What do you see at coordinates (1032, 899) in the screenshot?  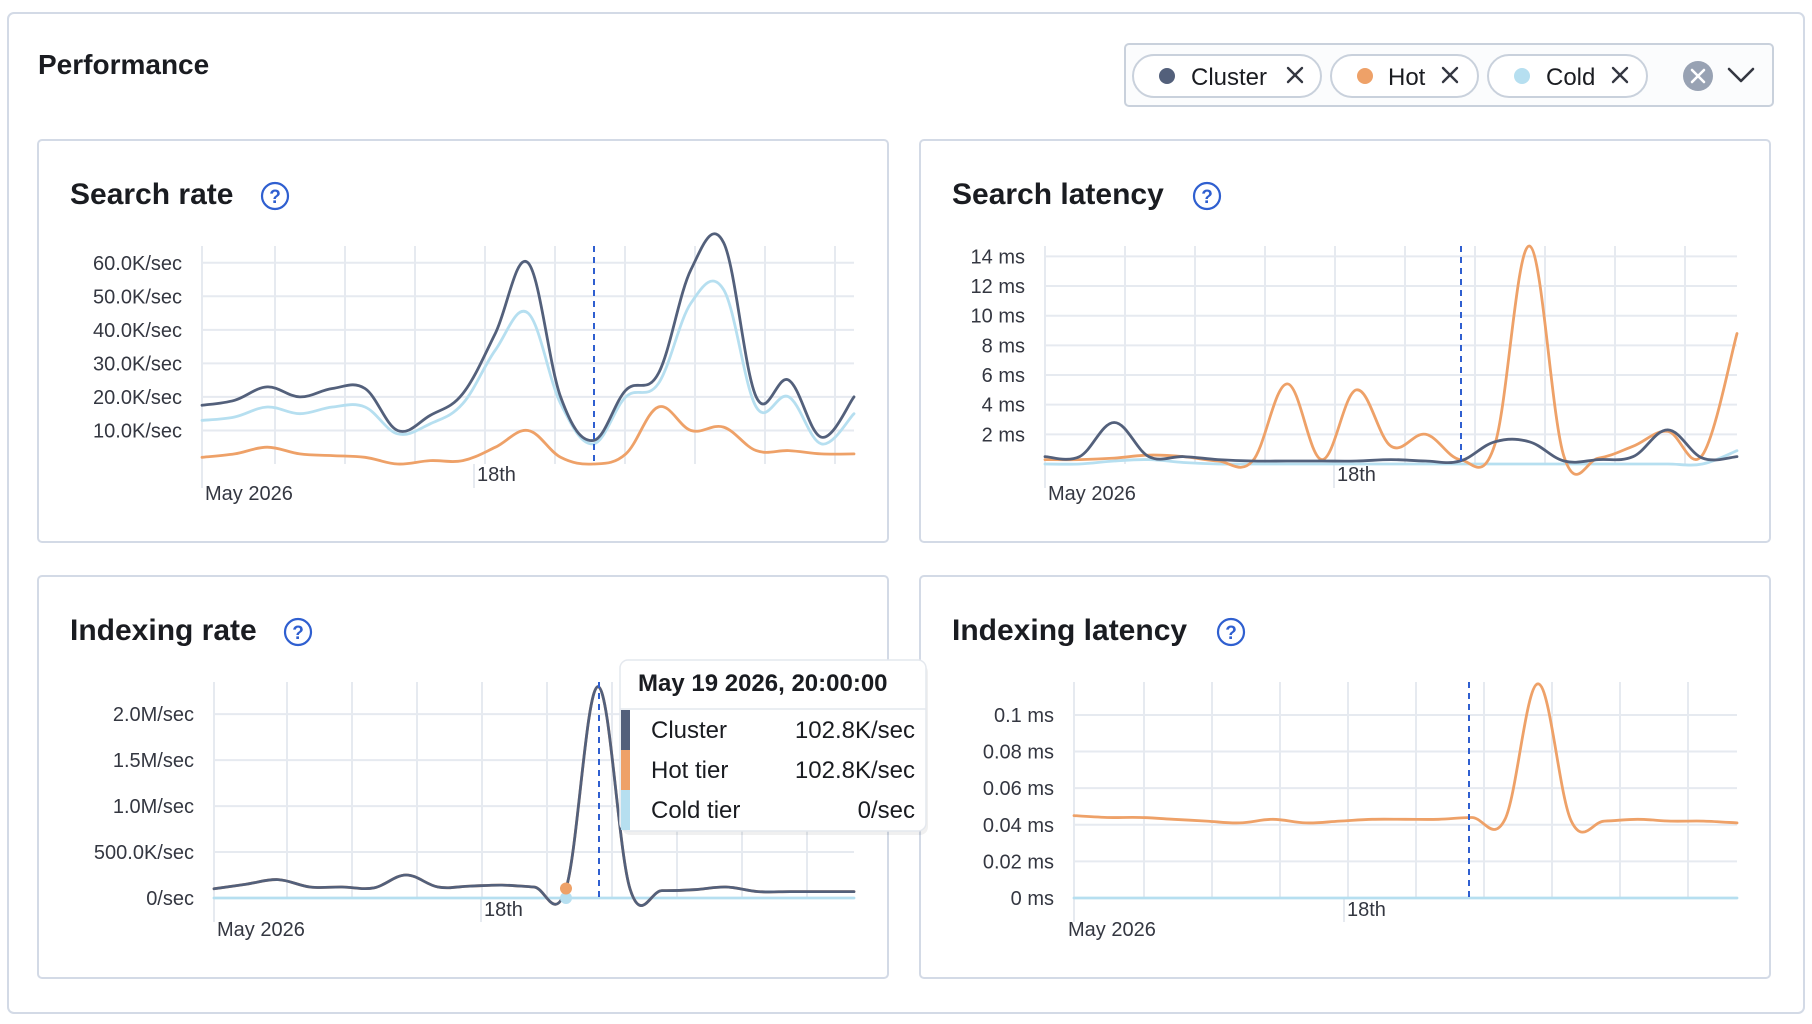 I see `y-tick-label: 0 ms` at bounding box center [1032, 899].